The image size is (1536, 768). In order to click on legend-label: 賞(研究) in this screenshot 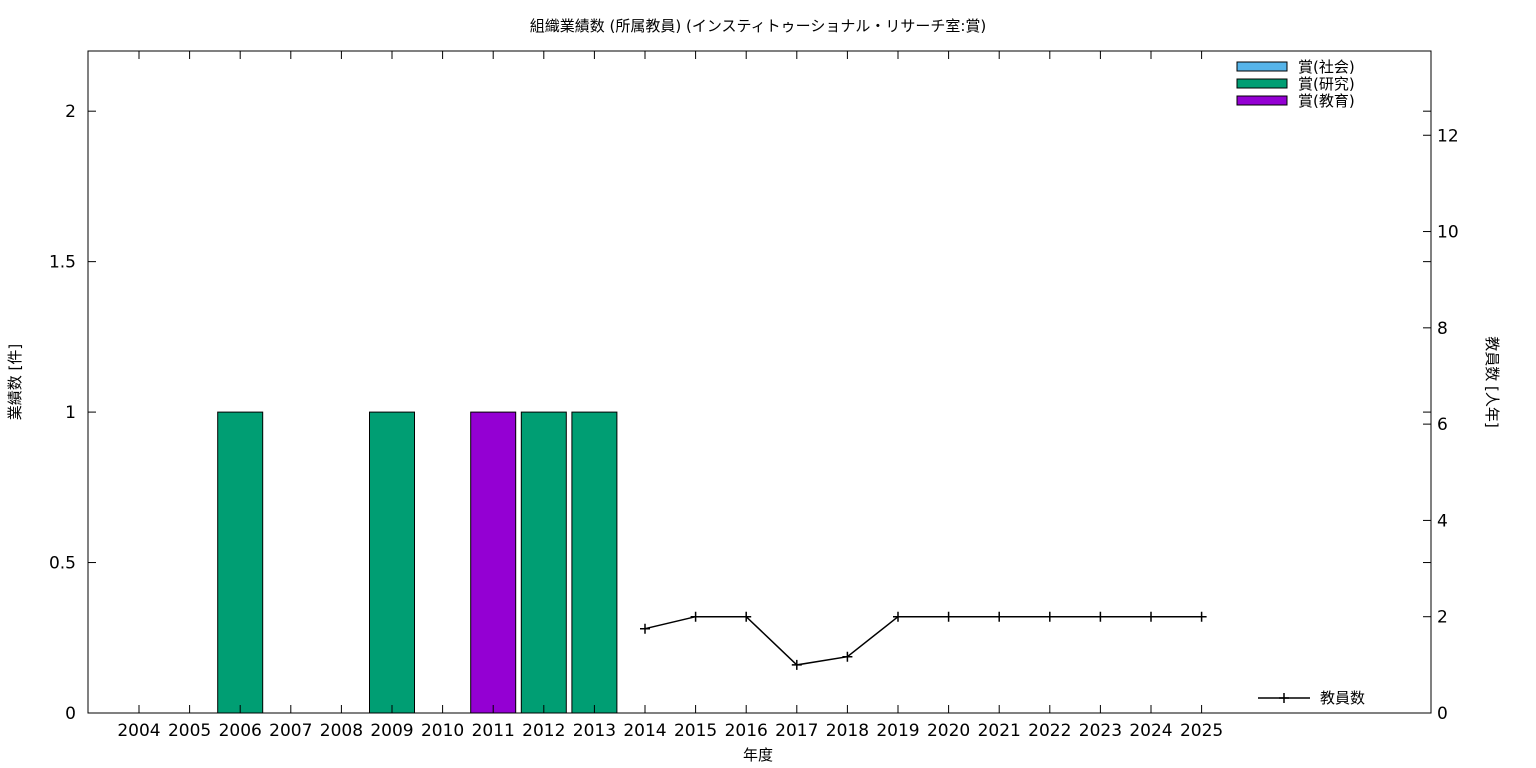, I will do `click(1326, 84)`.